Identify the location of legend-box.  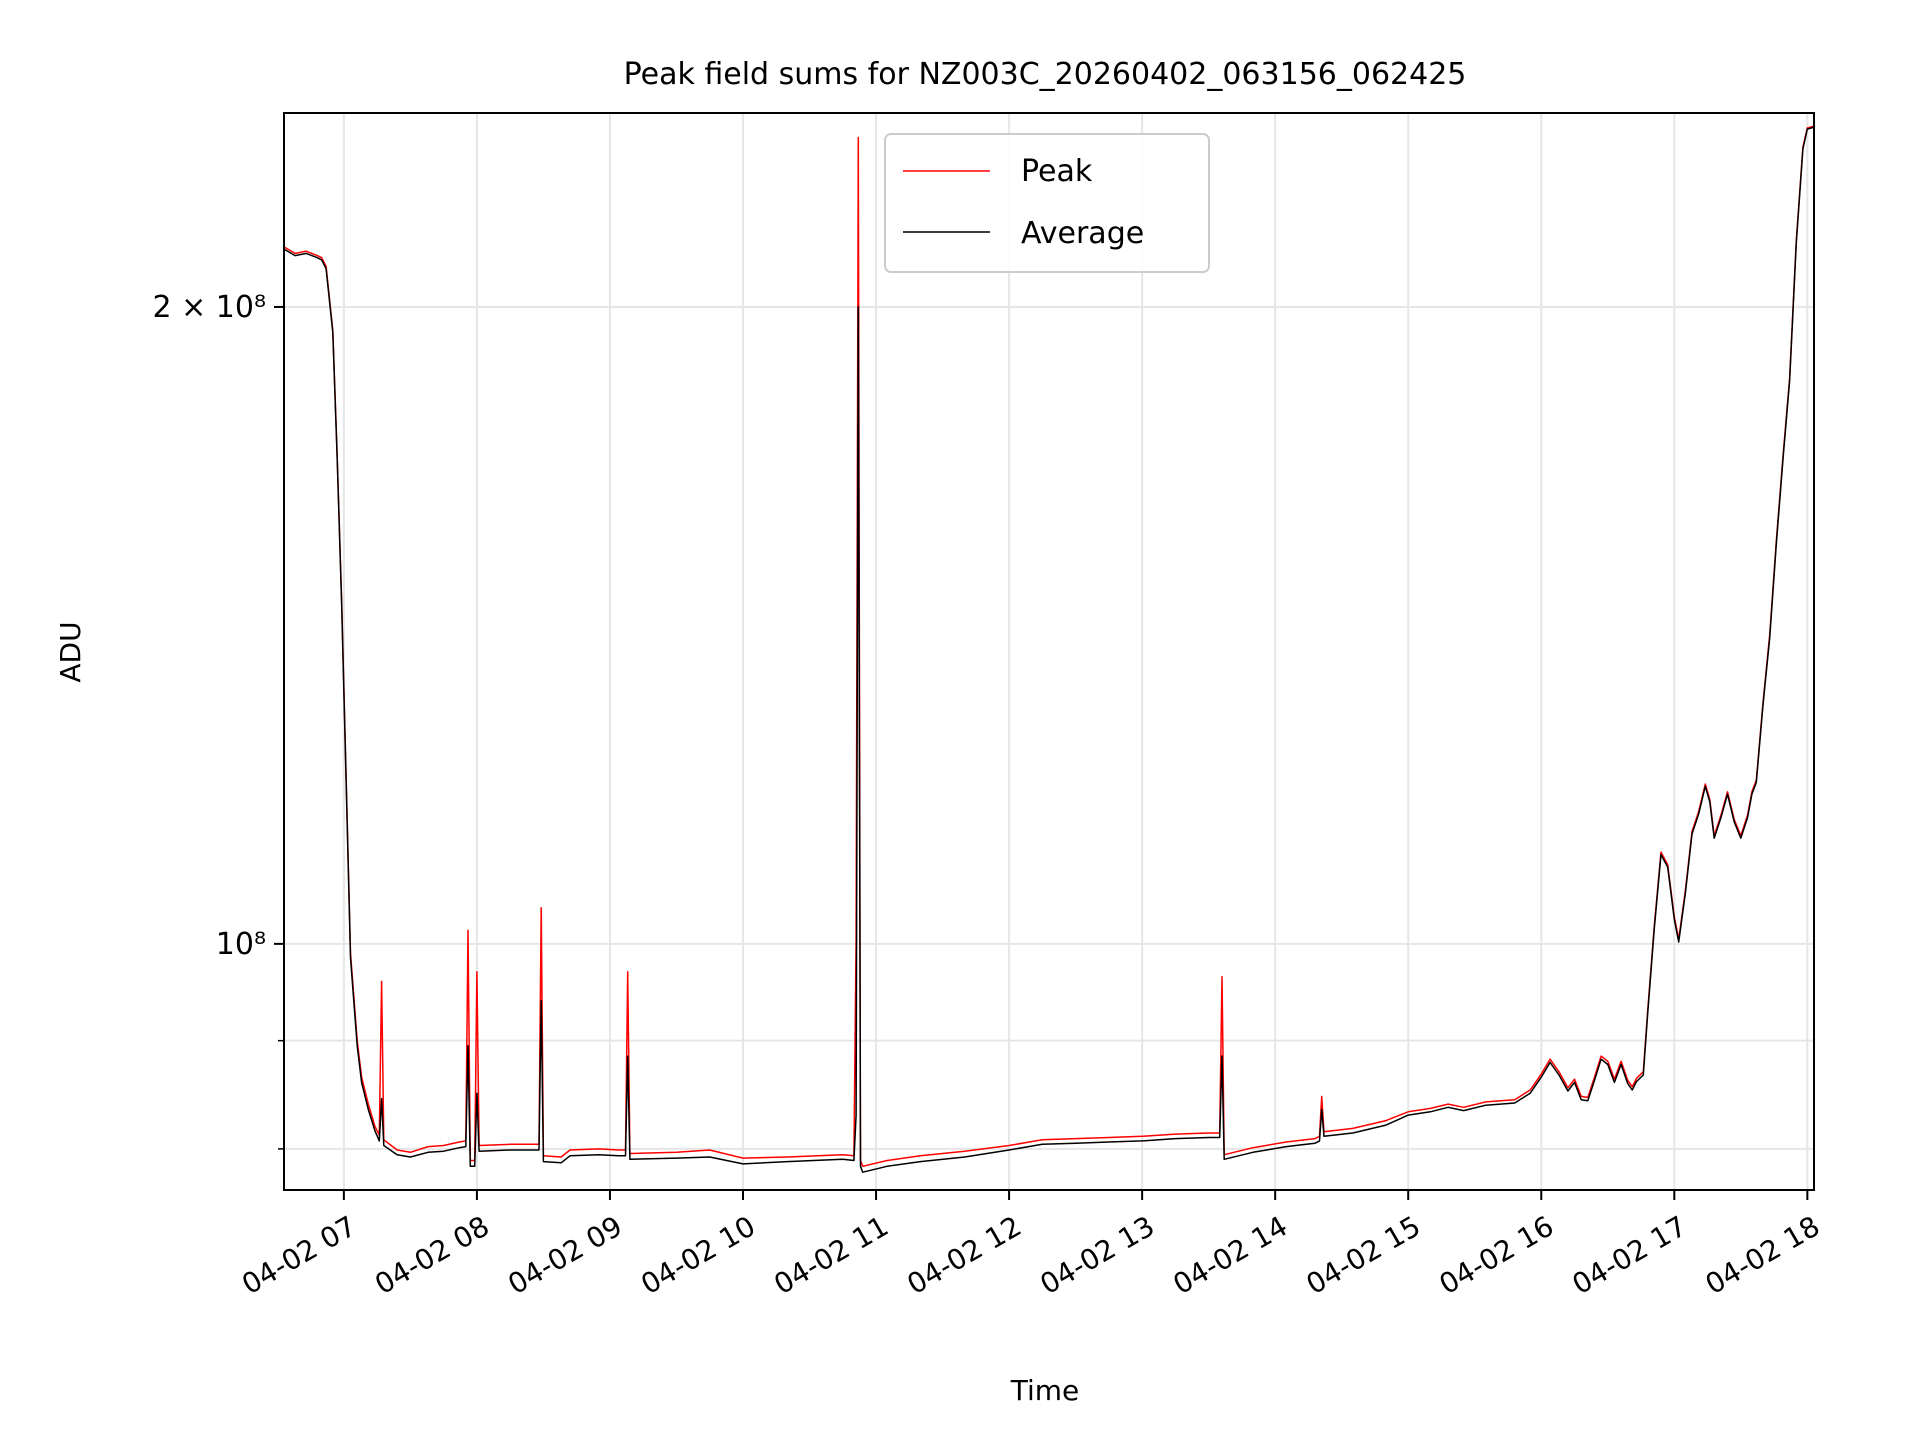
(1047, 203).